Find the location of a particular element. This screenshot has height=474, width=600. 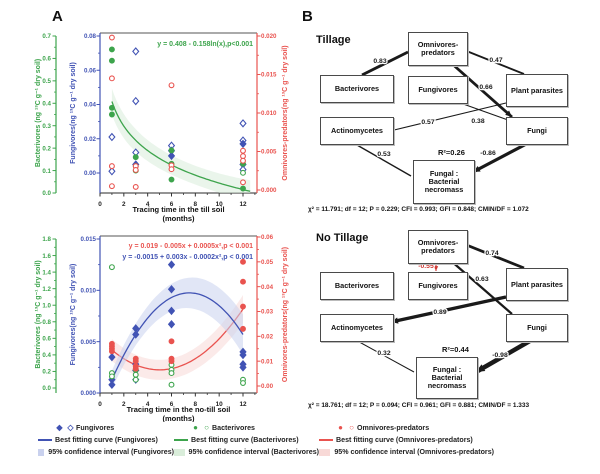

sem-edges: -0.55 0.74 0.63 0.89 0.32 -0.98 is located at coordinates (444, 308).